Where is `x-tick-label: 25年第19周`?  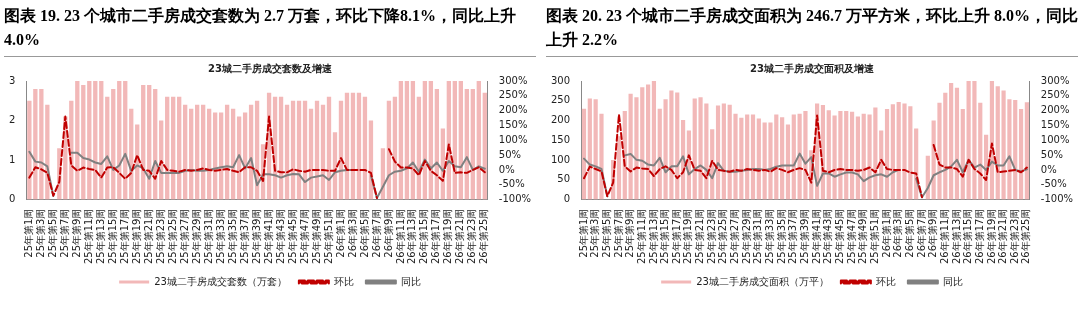 x-tick-label: 25年第19周 is located at coordinates (136, 236).